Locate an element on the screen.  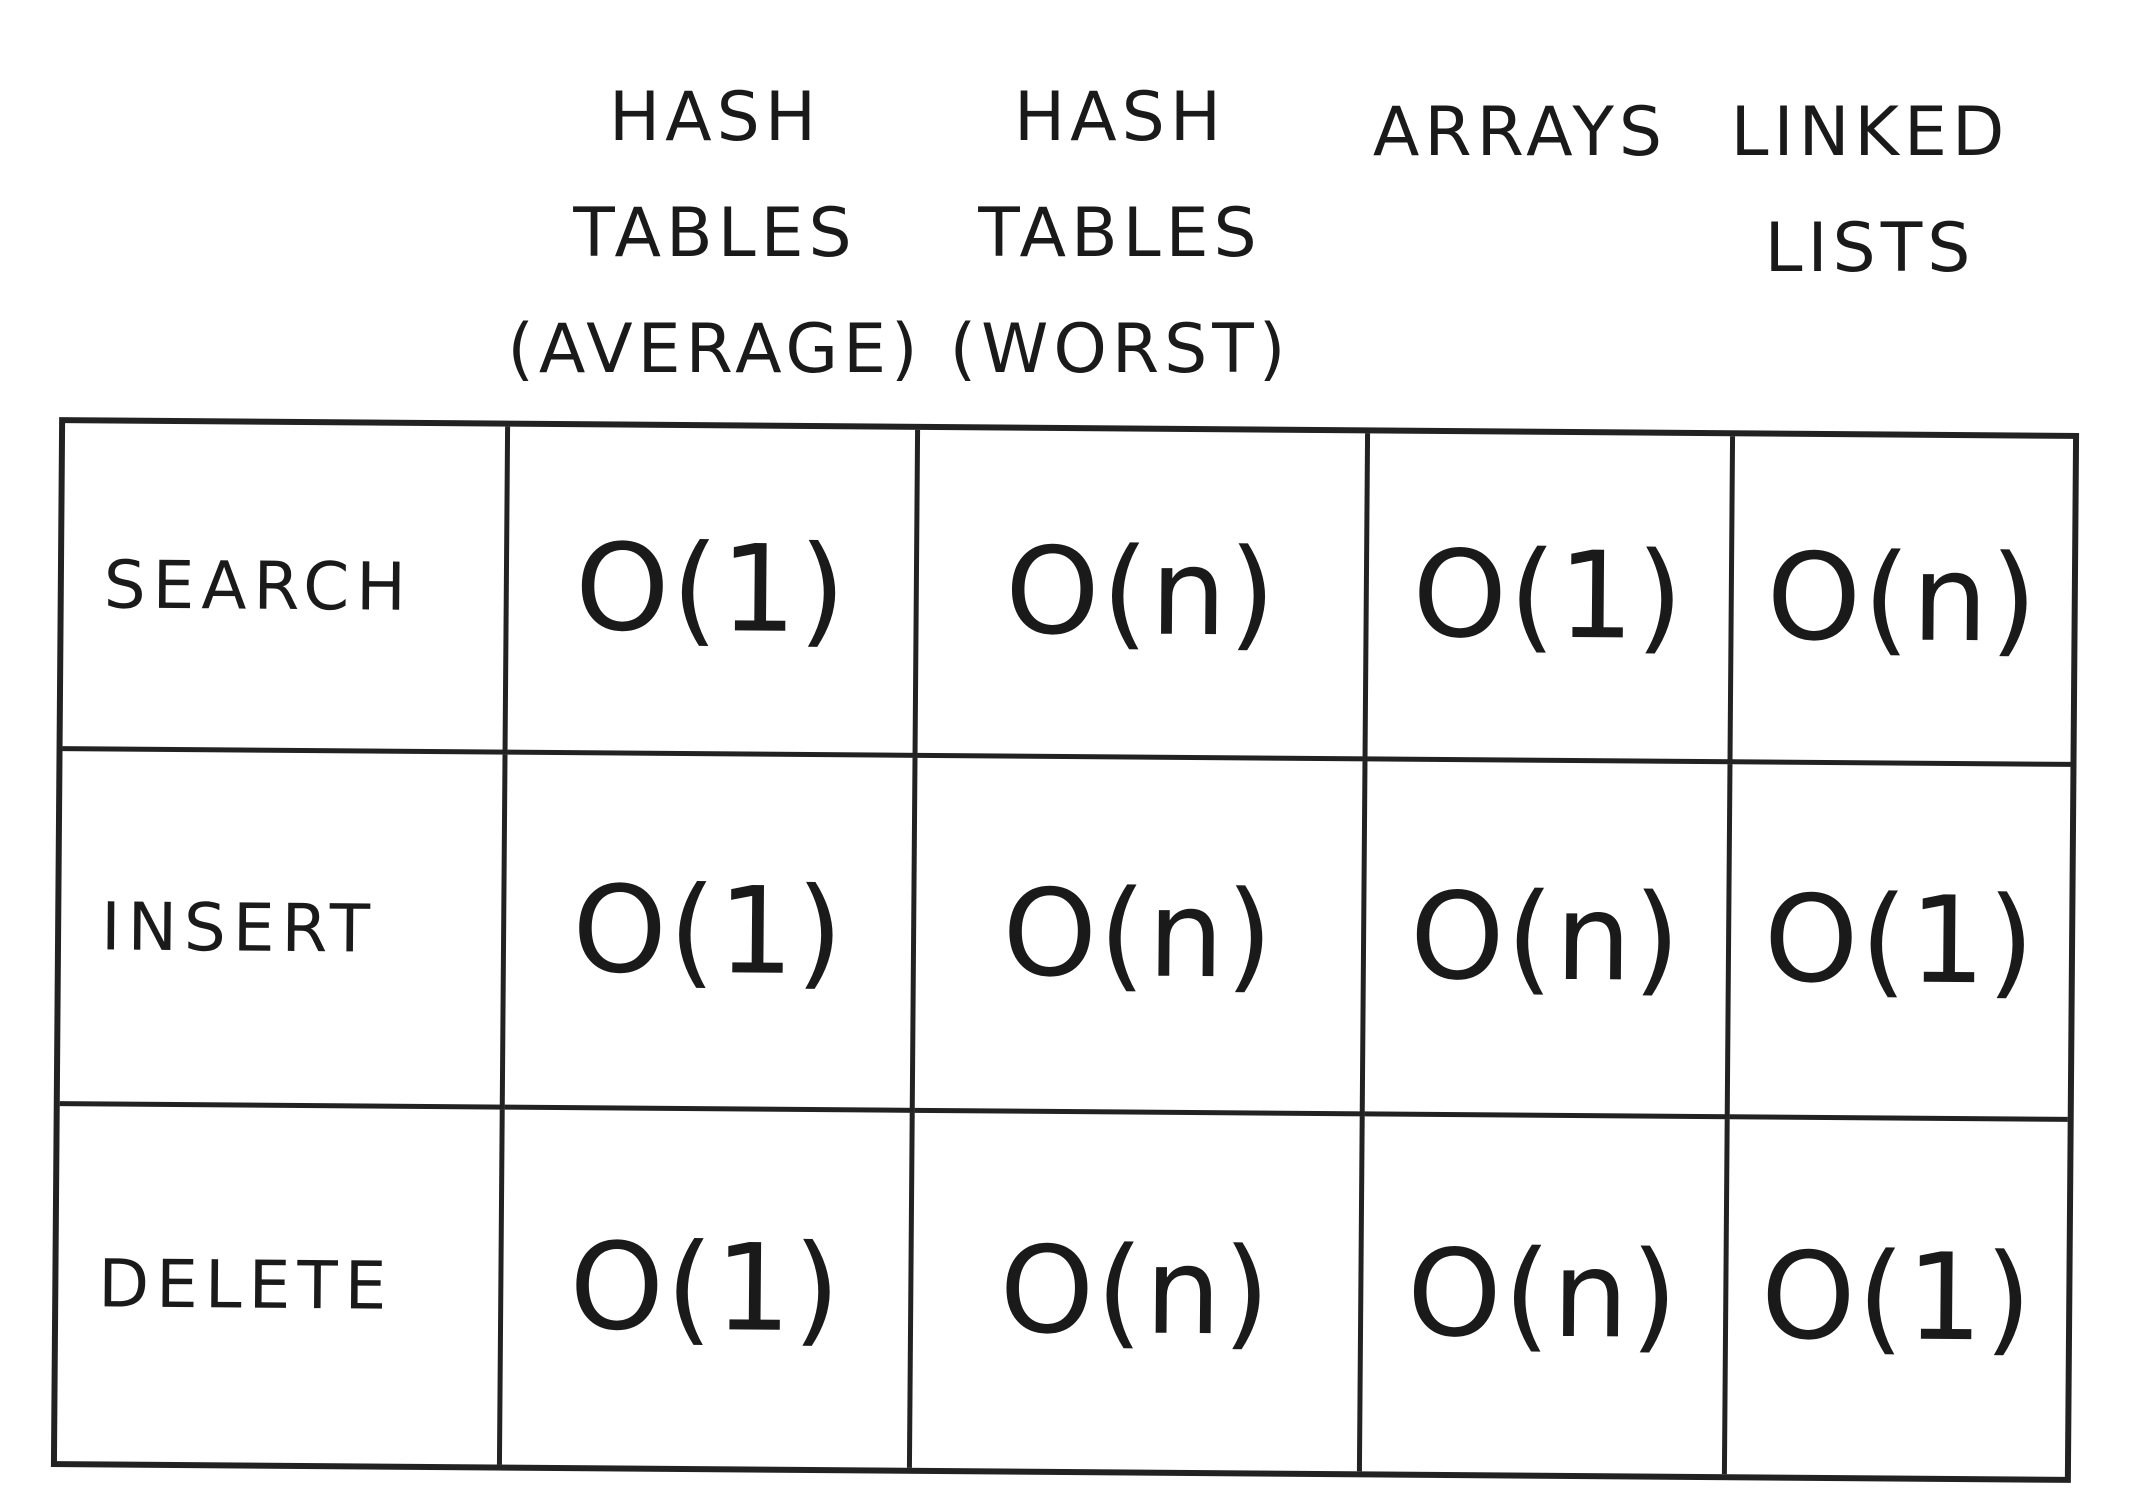
header-line: ARRAYS is located at coordinates (1520, 132).